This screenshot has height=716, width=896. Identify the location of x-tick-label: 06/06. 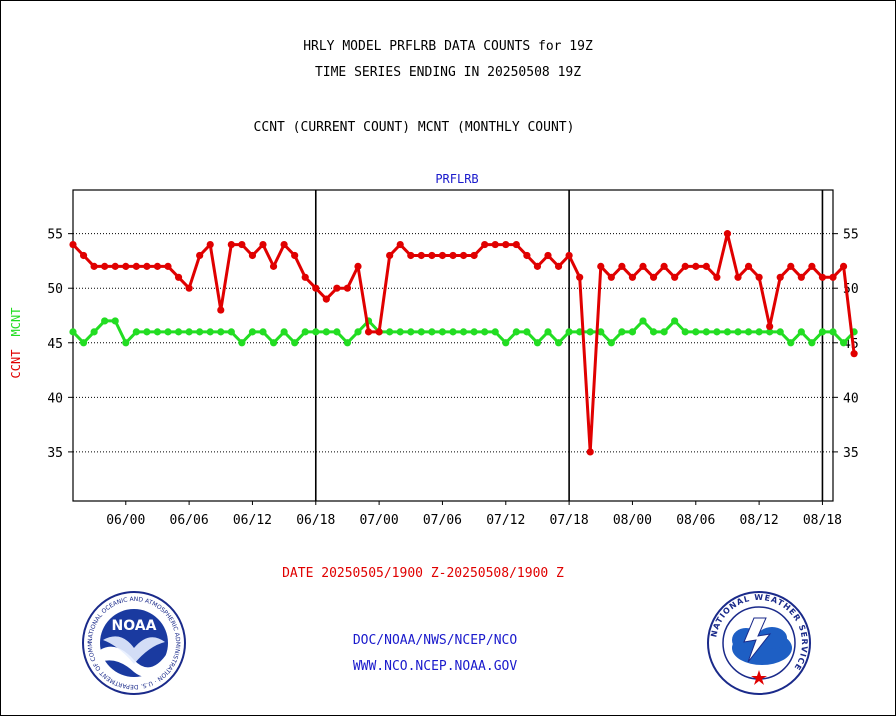
(189, 520).